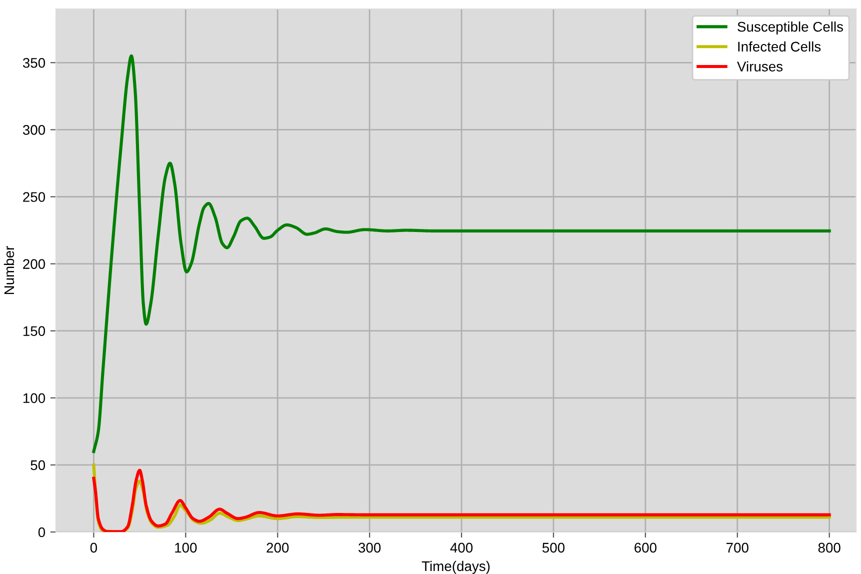 This screenshot has width=861, height=574. Describe the element at coordinates (34, 331) in the screenshot. I see `y-tick-label: 150` at that location.